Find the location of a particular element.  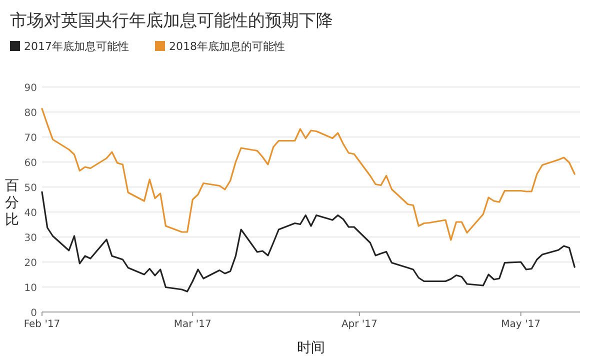

y-tick-label: 90 is located at coordinates (30, 88).